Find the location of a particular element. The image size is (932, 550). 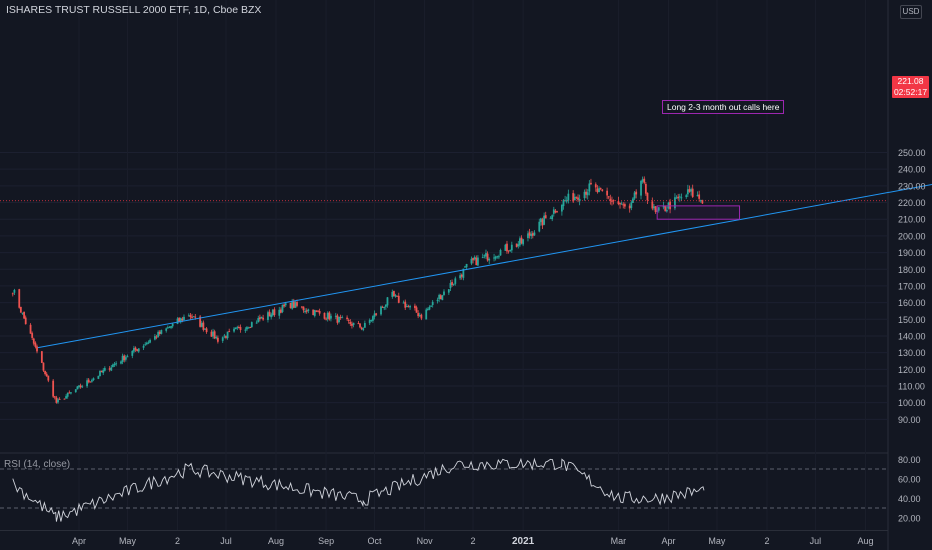

price-tick-label: 90.00 is located at coordinates (909, 420).